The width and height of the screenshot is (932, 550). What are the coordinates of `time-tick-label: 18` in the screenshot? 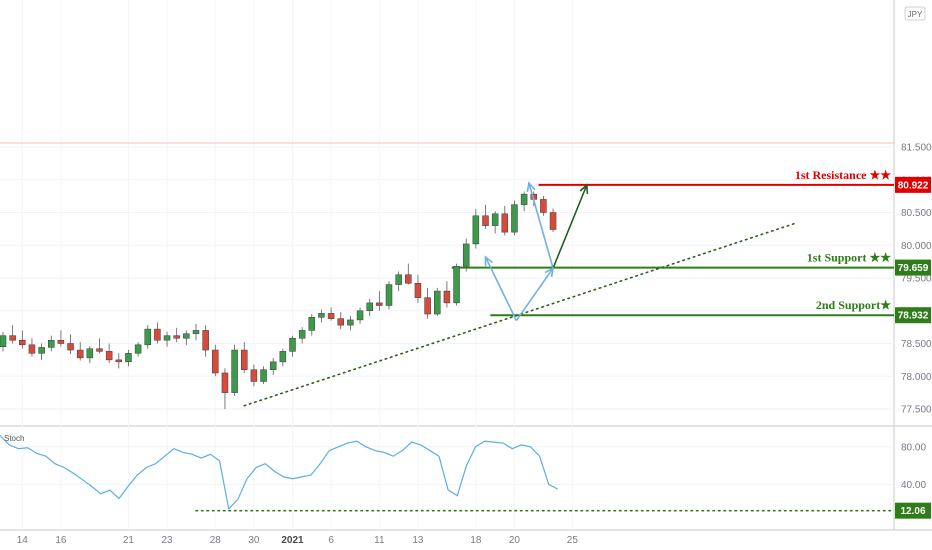 It's located at (476, 540).